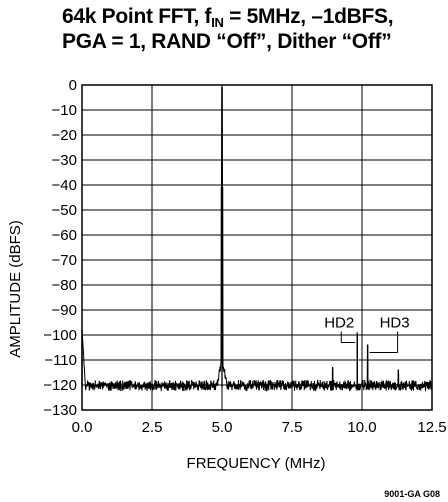  What do you see at coordinates (339, 323) in the screenshot?
I see `hd2-label: HD2` at bounding box center [339, 323].